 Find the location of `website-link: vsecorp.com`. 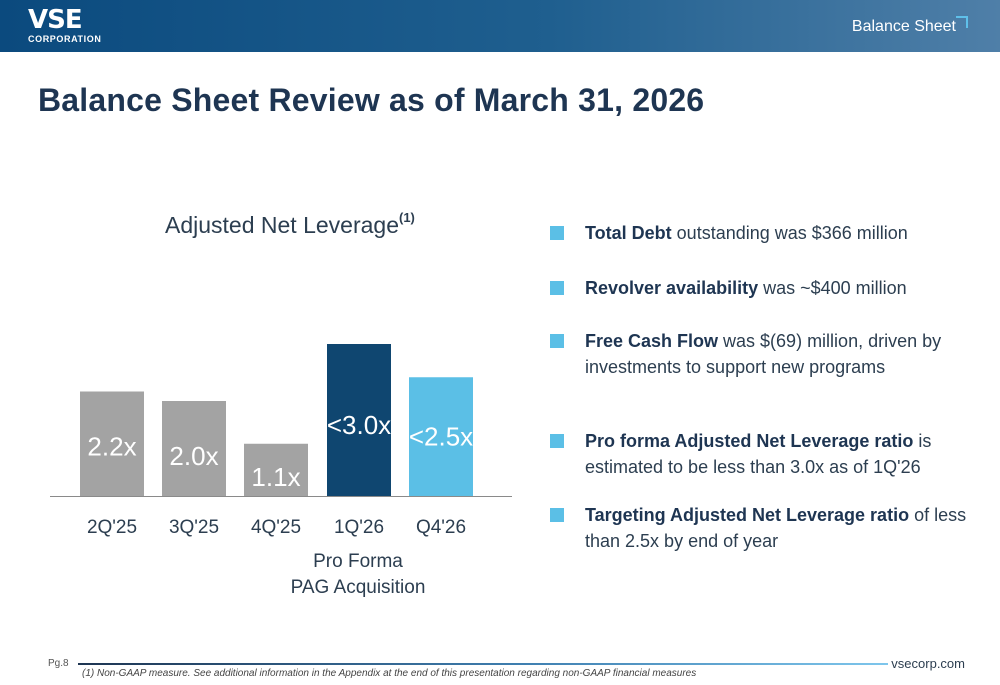

website-link: vsecorp.com is located at coordinates (928, 663).